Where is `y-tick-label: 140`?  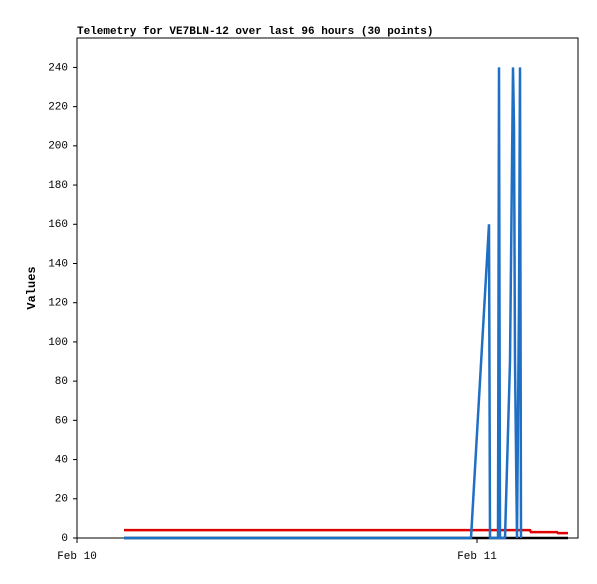 y-tick-label: 140 is located at coordinates (58, 264).